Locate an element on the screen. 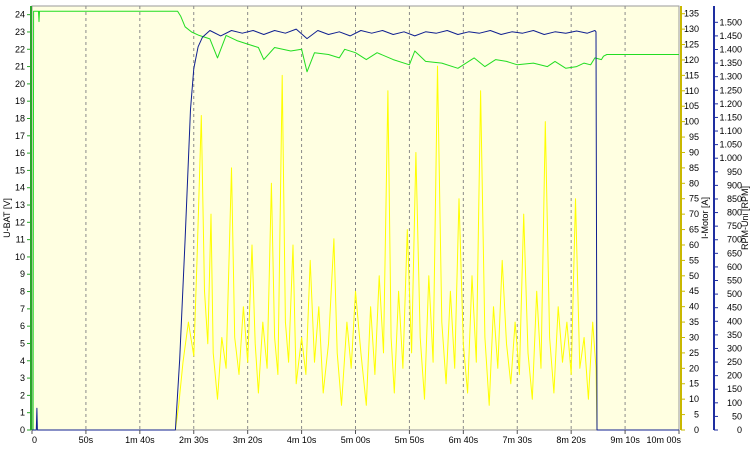 The height and width of the screenshot is (449, 753). right1-tick-label: 100 is located at coordinates (691, 122).